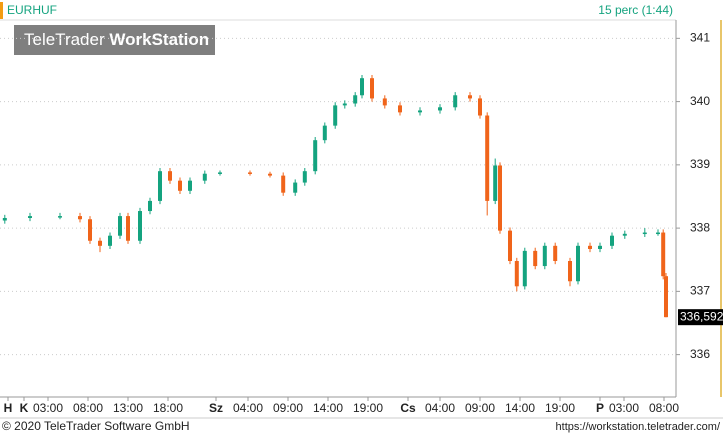 Image resolution: width=723 pixels, height=435 pixels. I want to click on y-tick-label: 341, so click(700, 38).